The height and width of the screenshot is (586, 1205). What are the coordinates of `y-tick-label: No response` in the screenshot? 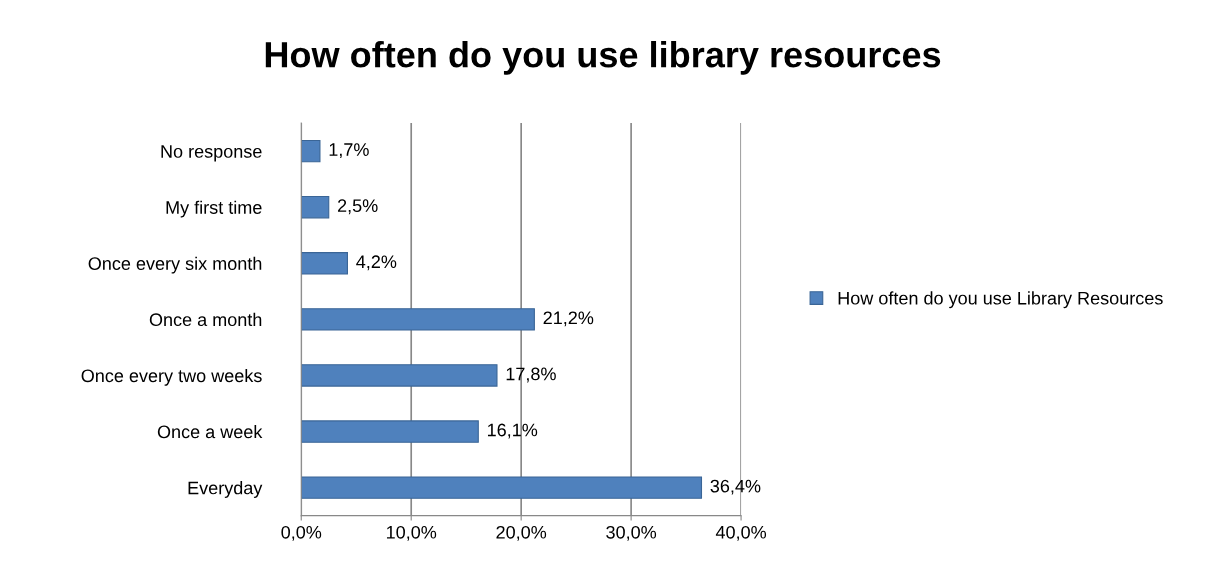 It's located at (211, 153).